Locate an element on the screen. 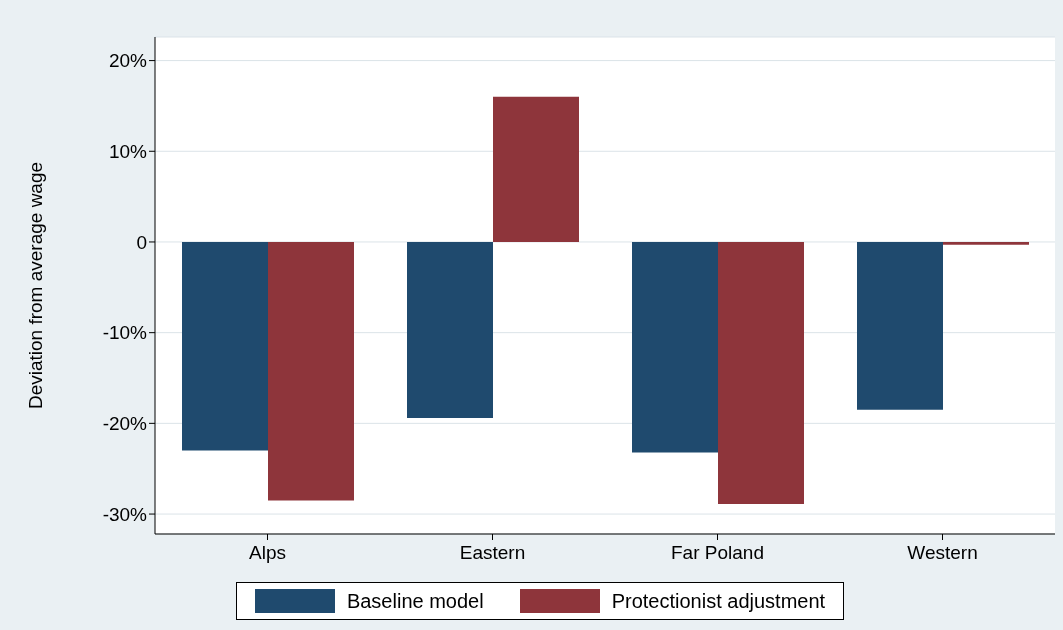 This screenshot has height=630, width=1063. y-tick-label: 0 is located at coordinates (141, 242).